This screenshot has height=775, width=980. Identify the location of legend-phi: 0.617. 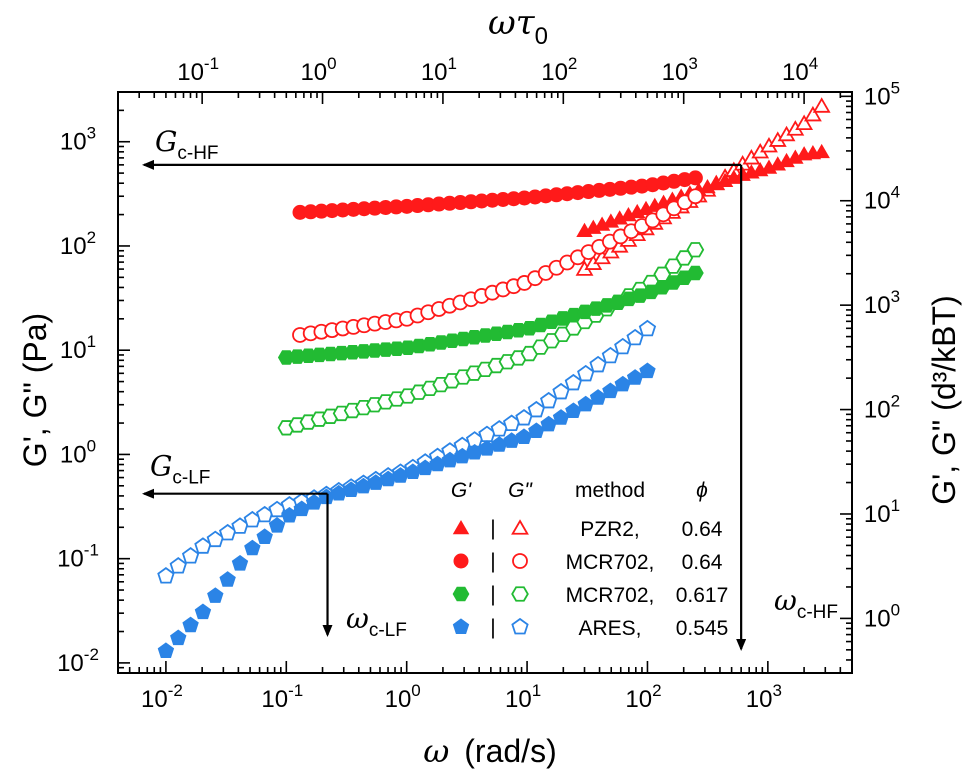
(702, 595).